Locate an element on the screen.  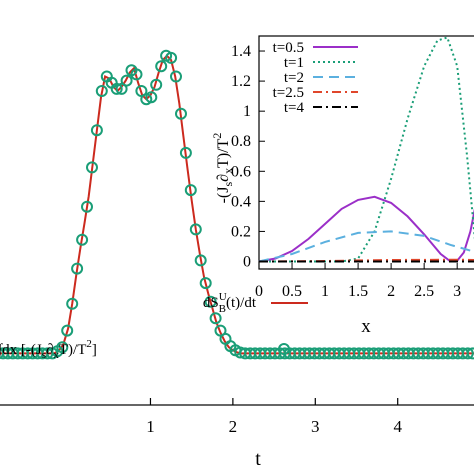
main-x-tick-label: 4 is located at coordinates (397, 426).